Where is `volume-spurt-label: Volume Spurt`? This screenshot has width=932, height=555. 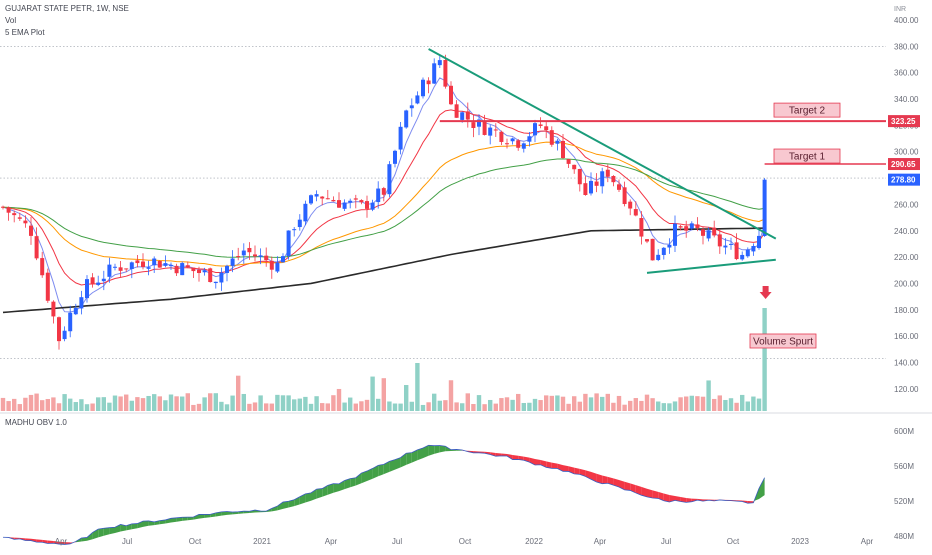 volume-spurt-label: Volume Spurt is located at coordinates (783, 342).